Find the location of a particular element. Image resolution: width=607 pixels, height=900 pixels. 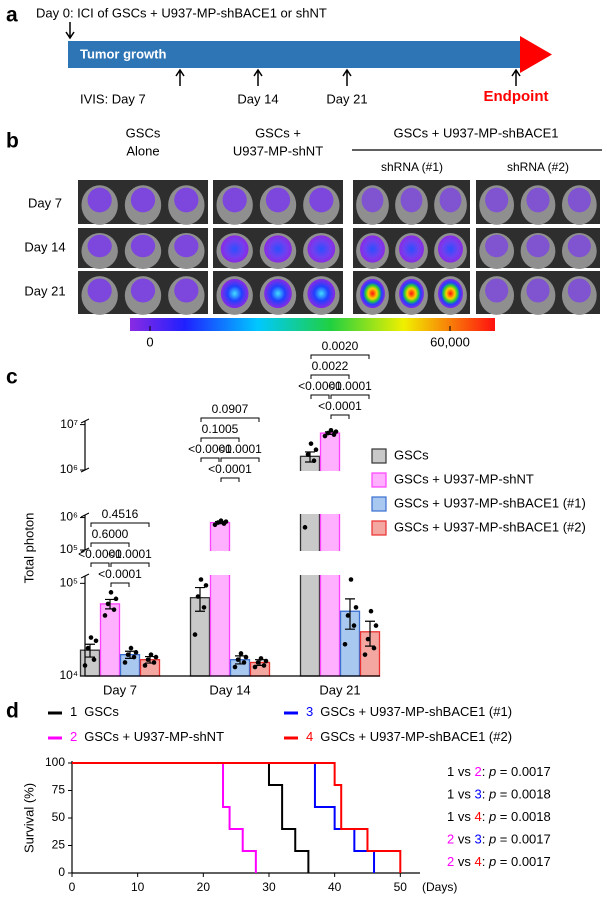

ivis-images is located at coordinates (339, 247).